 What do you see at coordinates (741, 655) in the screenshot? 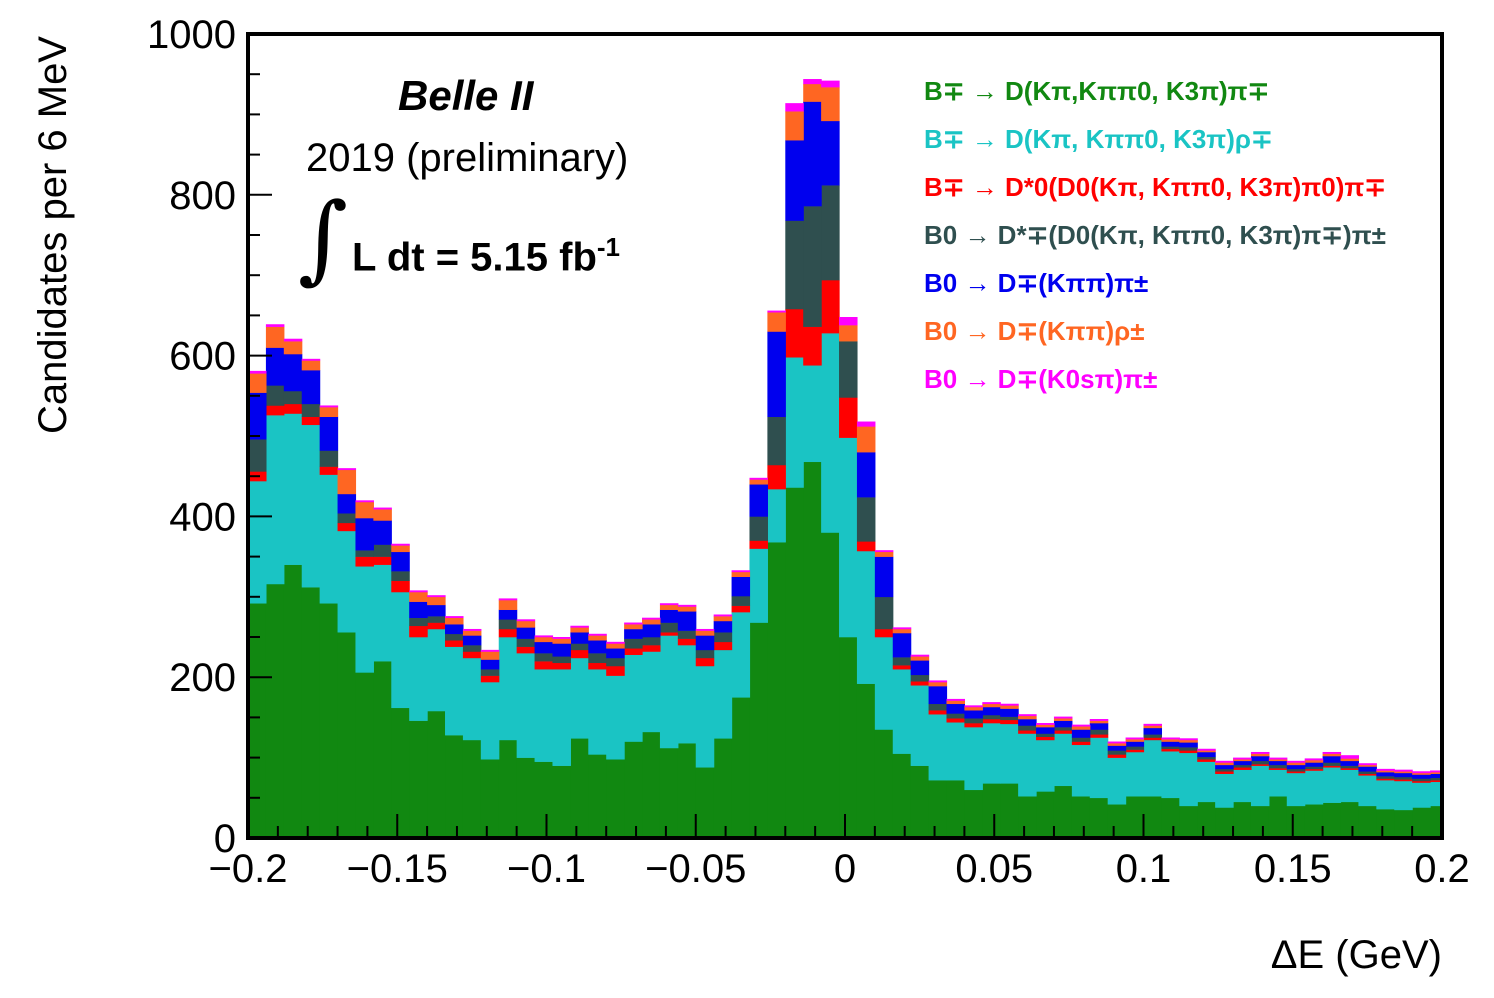
I see `bar-series1-bin27` at bounding box center [741, 655].